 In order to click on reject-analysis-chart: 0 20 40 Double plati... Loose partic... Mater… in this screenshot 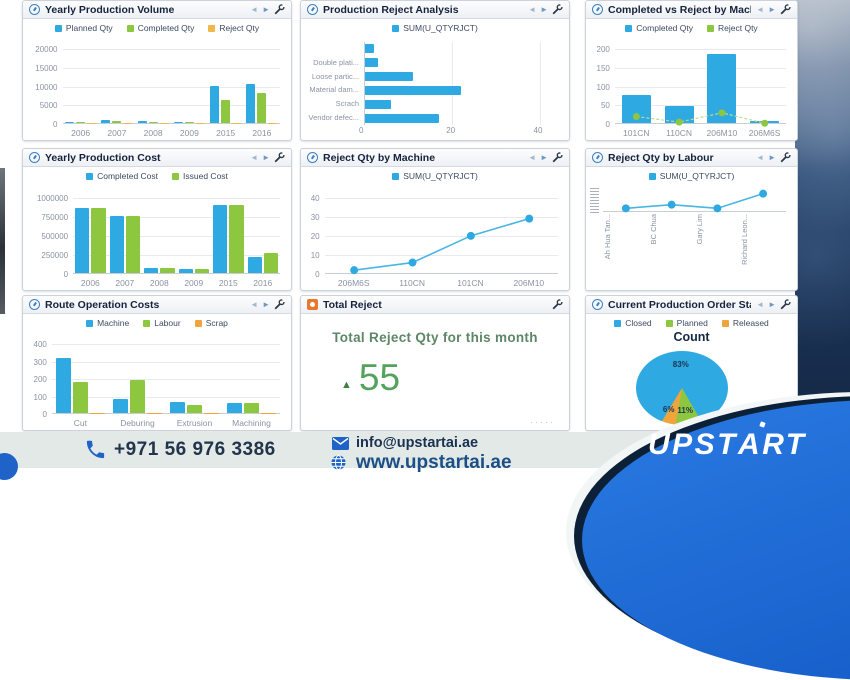, I will do `click(435, 87)`.